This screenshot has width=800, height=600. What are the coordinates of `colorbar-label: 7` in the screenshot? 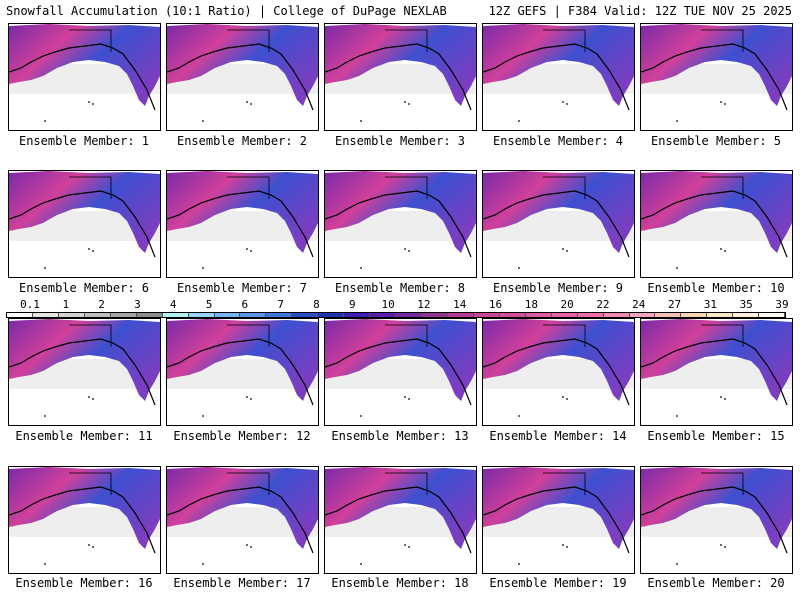 It's located at (280, 304).